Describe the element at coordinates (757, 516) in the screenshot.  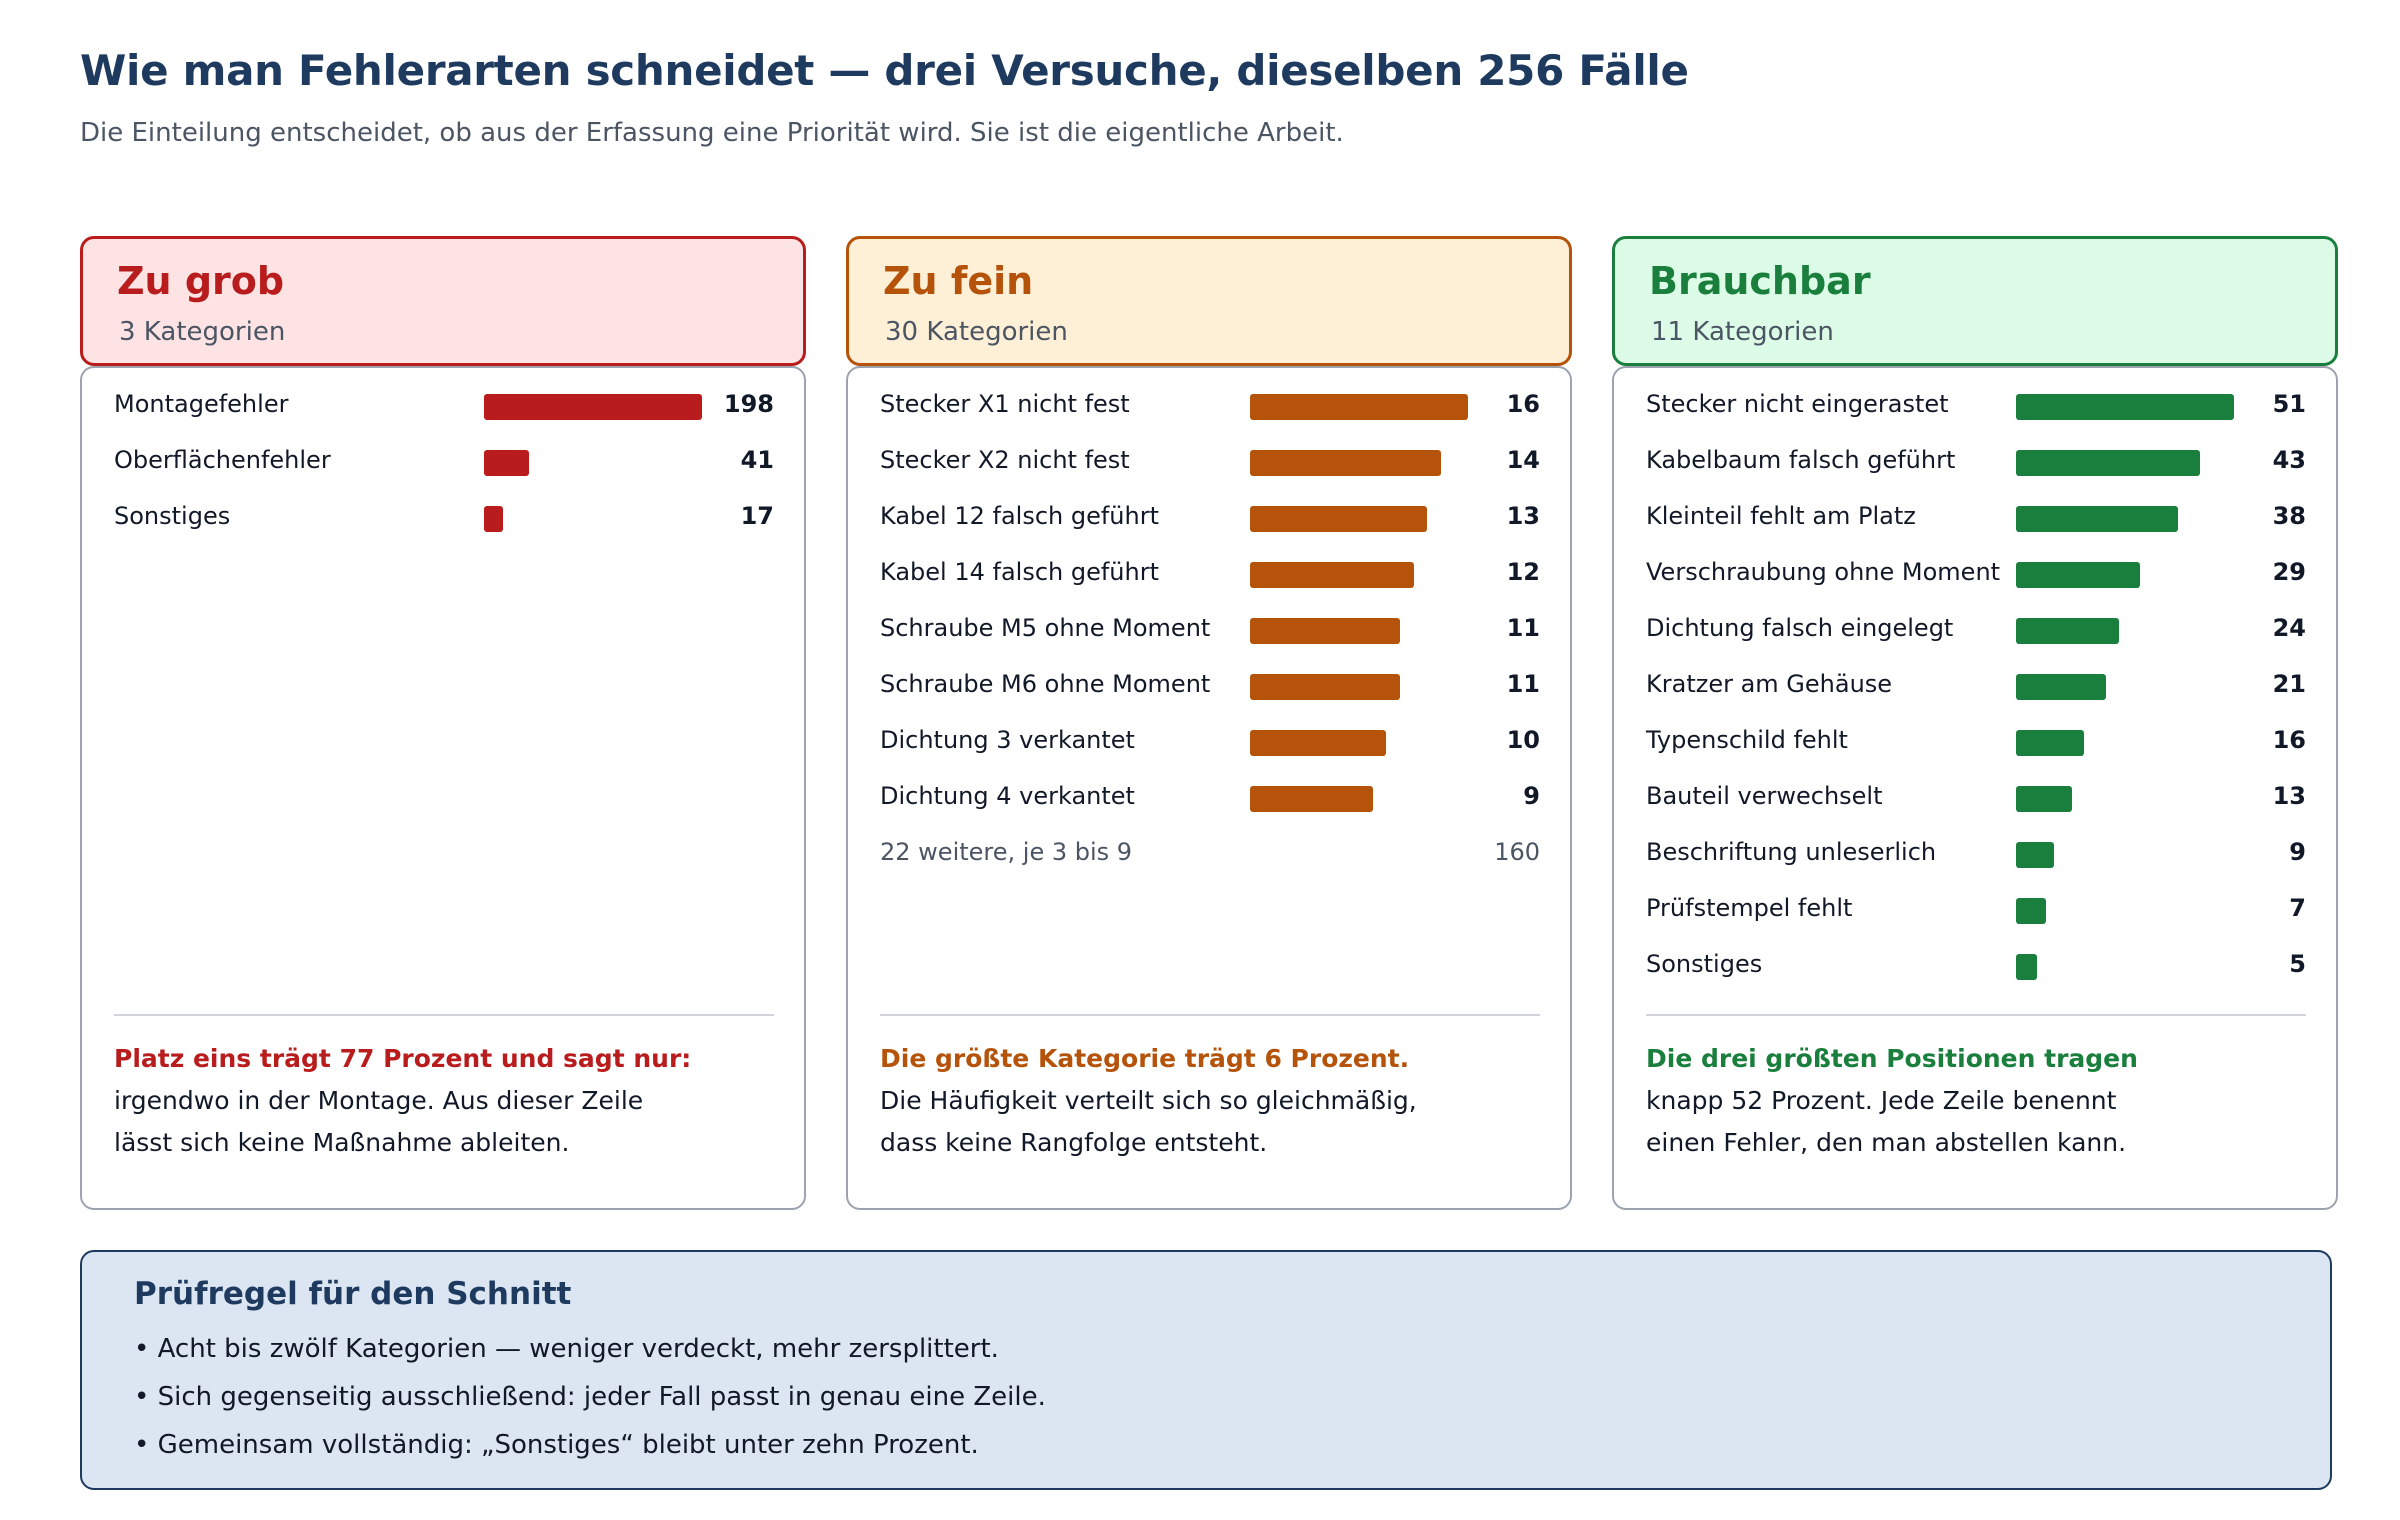
I see `bar-value: 17` at that location.